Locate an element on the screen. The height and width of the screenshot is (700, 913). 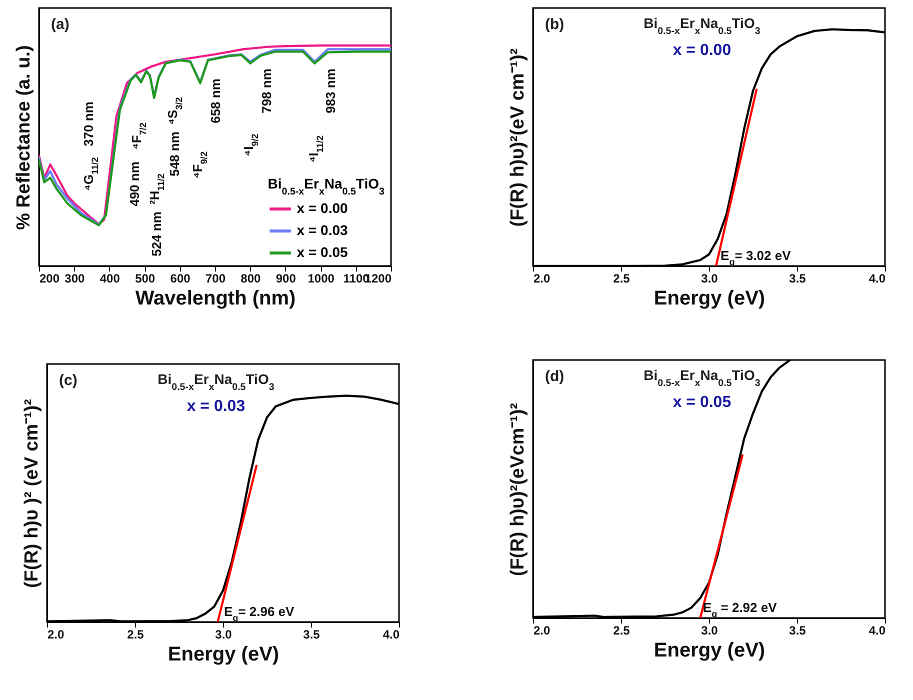
y-axis-title: (F(R) h)υ)²(eV cm⁻¹)² is located at coordinates (518, 137).